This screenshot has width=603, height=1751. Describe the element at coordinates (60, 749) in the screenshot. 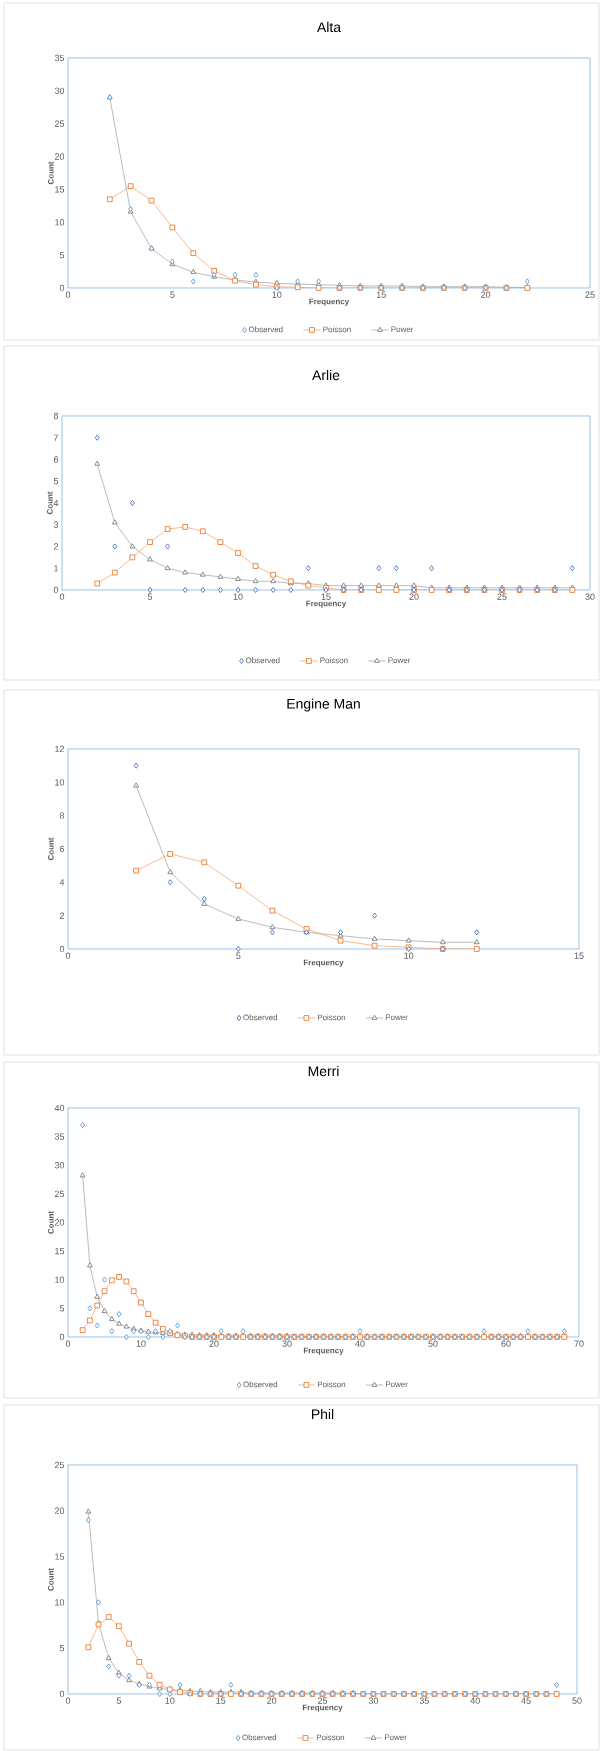

I see `y-tick-label: 12` at that location.